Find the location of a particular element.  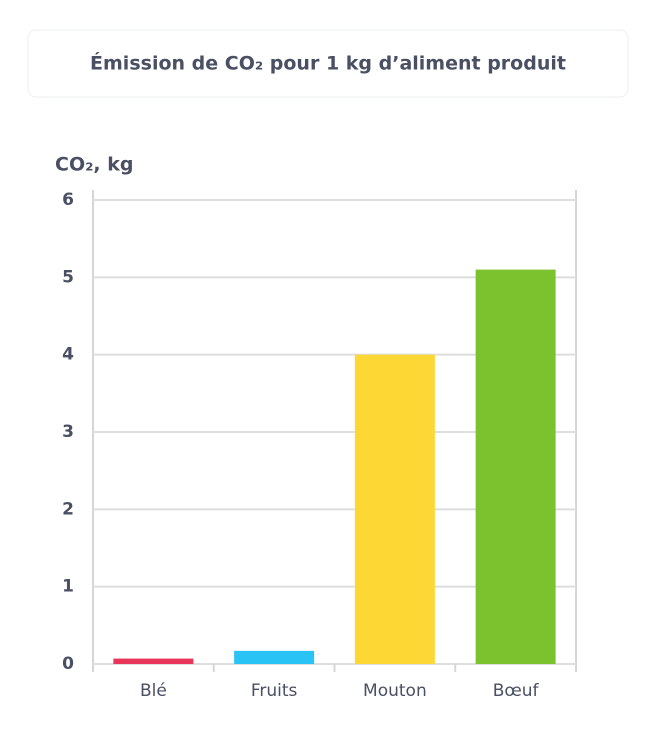

y-tick-label: 5 is located at coordinates (68, 277).